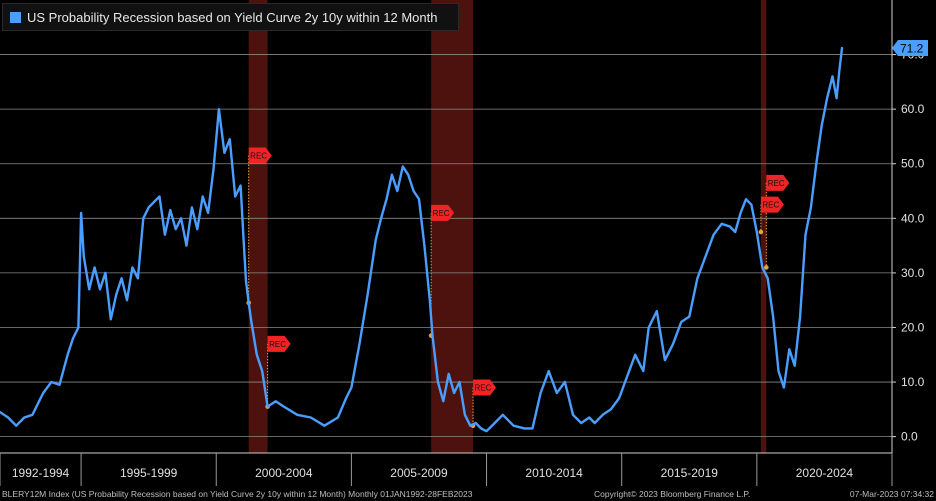  I want to click on y-tick-label: 40.0, so click(913, 218).